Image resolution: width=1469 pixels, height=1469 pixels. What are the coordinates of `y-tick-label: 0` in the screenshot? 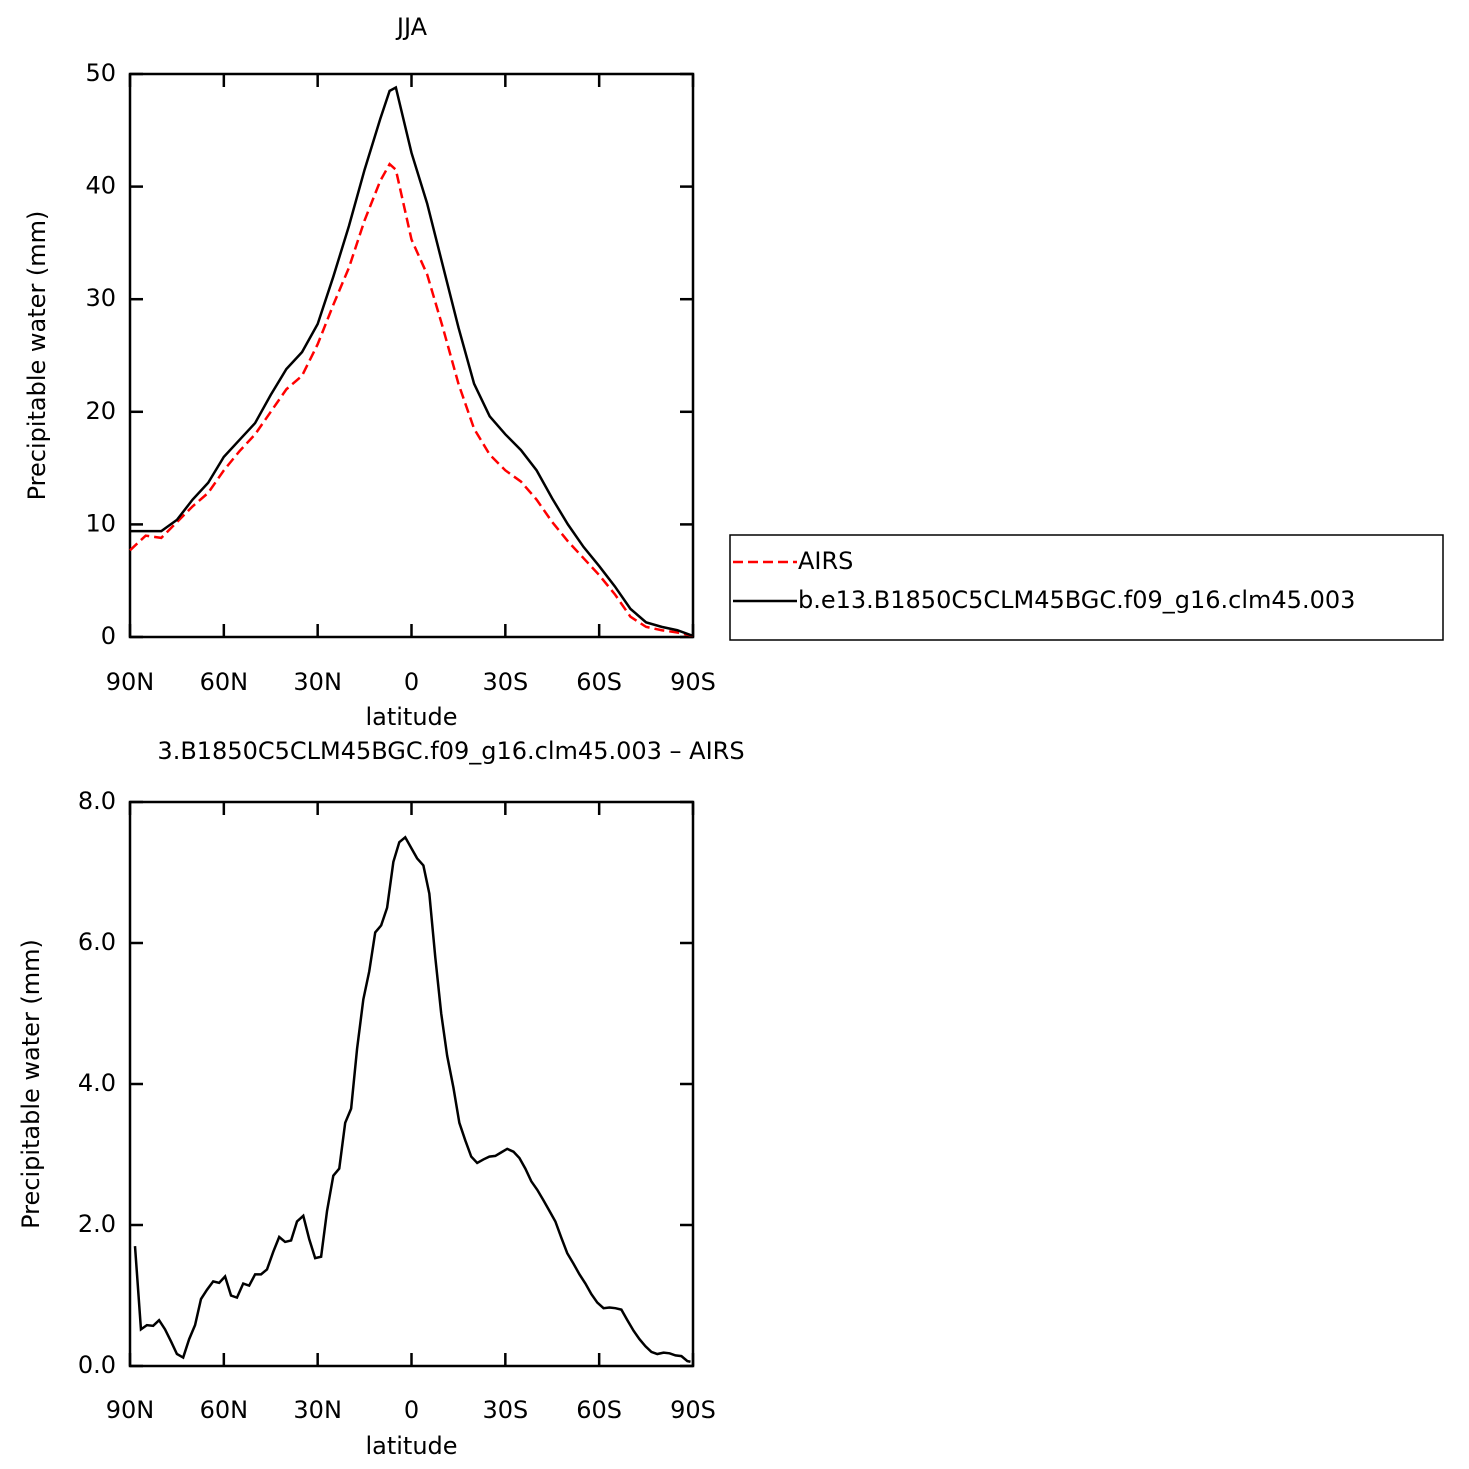 It's located at (108, 636).